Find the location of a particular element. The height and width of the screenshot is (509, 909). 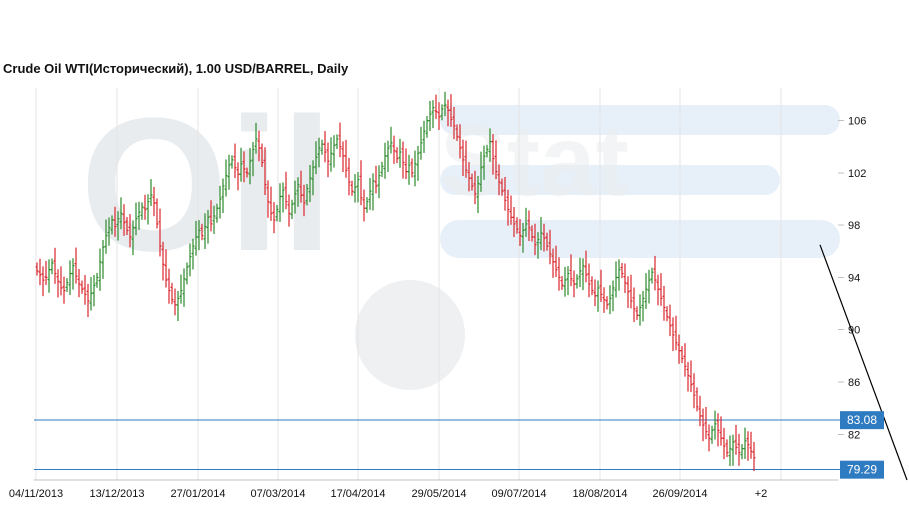

x-tick-label: 29/05/2014 is located at coordinates (438, 494).